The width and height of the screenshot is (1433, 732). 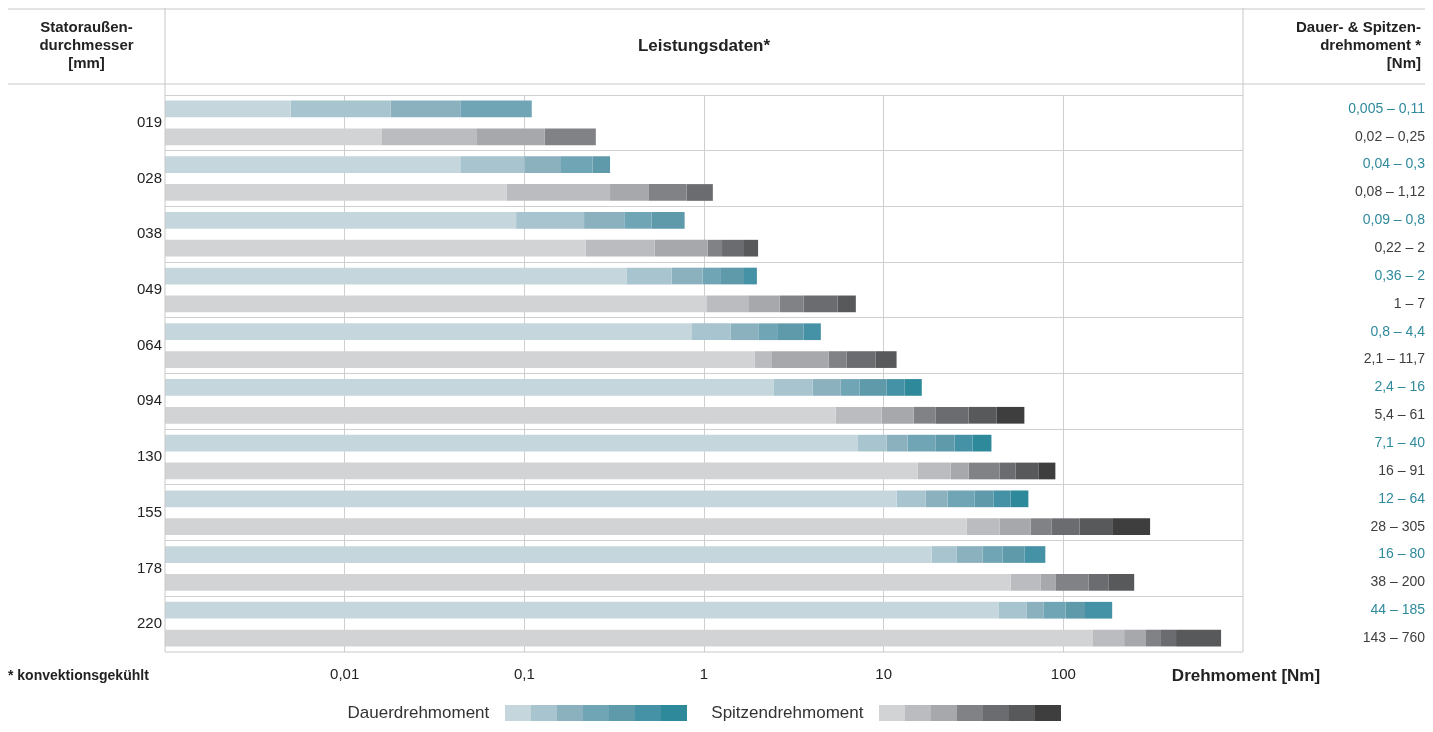 What do you see at coordinates (1400, 274) in the screenshot?
I see `y2-tick-label: 0,36 – 2` at bounding box center [1400, 274].